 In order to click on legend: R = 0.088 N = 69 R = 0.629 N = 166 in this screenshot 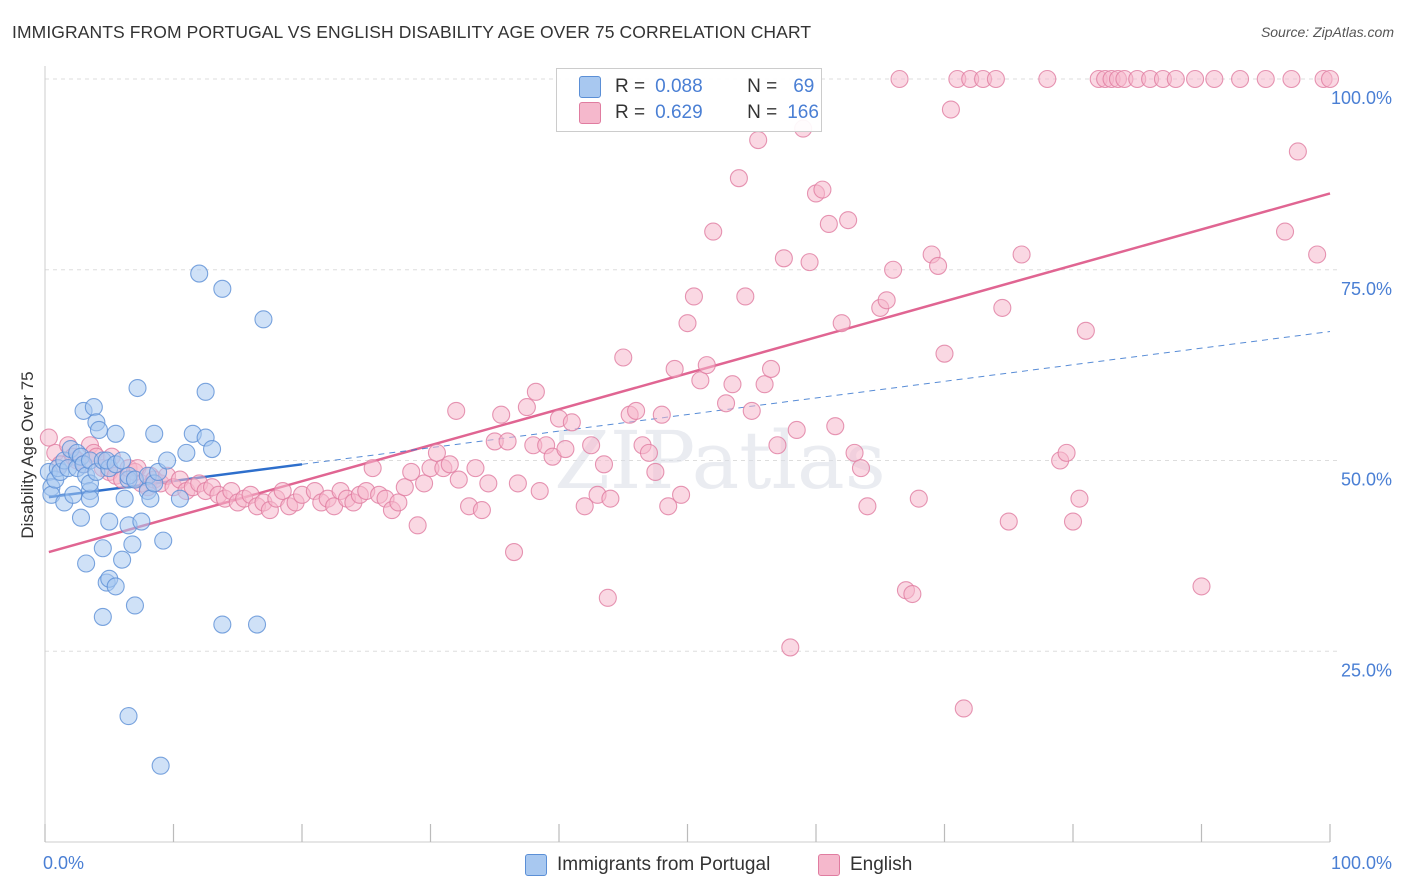, I will do `click(689, 100)`.